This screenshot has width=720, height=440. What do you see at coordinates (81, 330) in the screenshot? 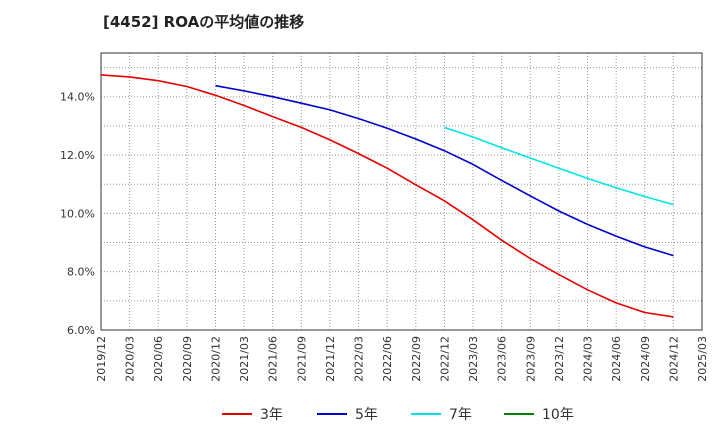
I see `y-tick-label: 6.0%` at bounding box center [81, 330].